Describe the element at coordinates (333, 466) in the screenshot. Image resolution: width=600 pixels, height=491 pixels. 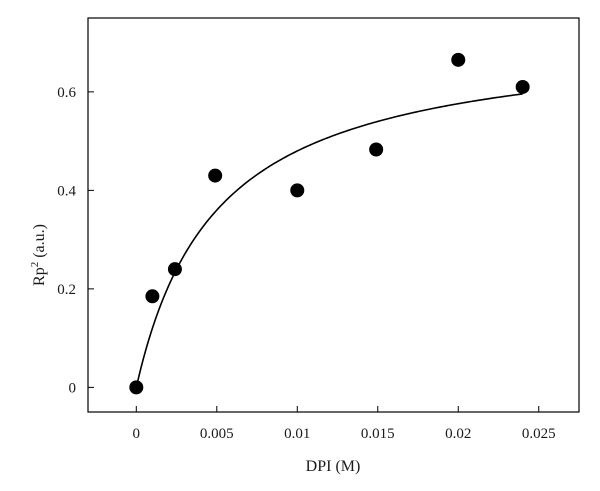
I see `x-axis-label: DPI (M)` at that location.